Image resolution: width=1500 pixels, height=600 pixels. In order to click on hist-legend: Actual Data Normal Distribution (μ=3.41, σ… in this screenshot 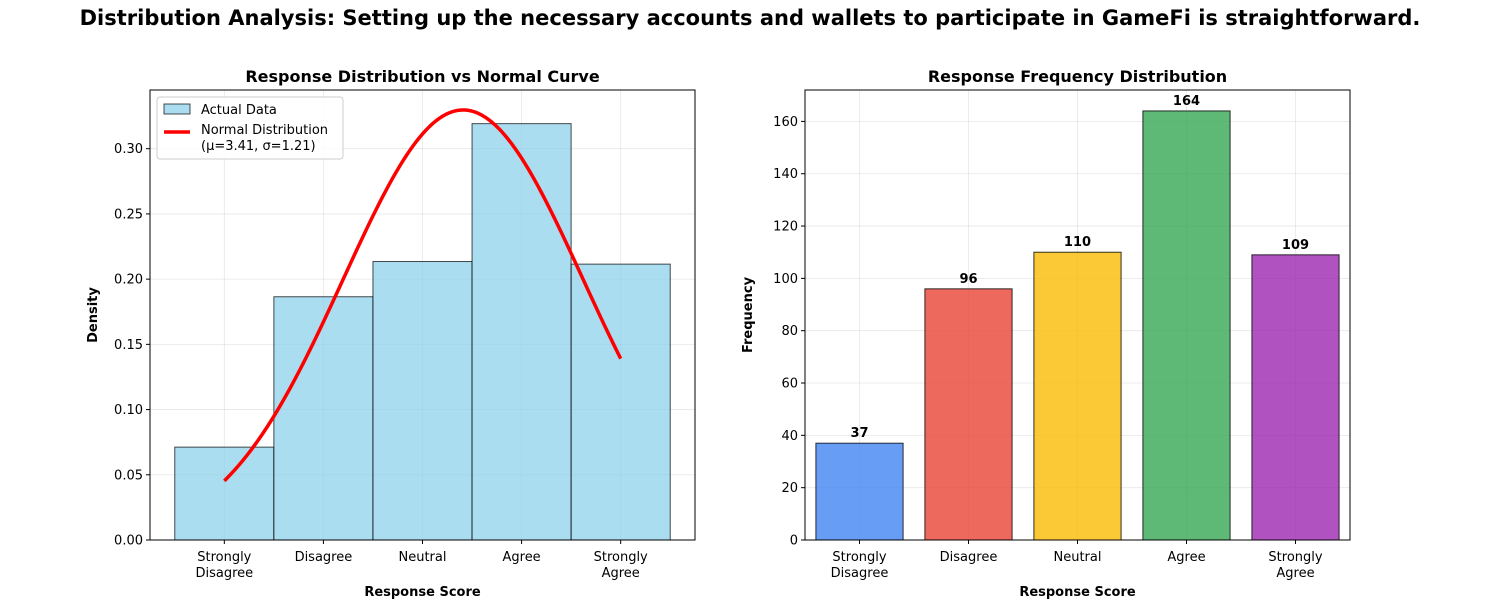, I will do `click(250, 128)`.